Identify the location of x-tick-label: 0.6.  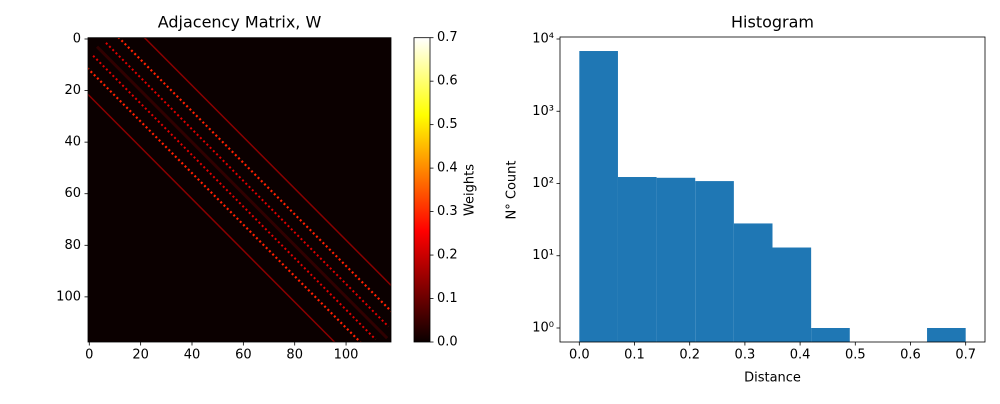
(910, 355).